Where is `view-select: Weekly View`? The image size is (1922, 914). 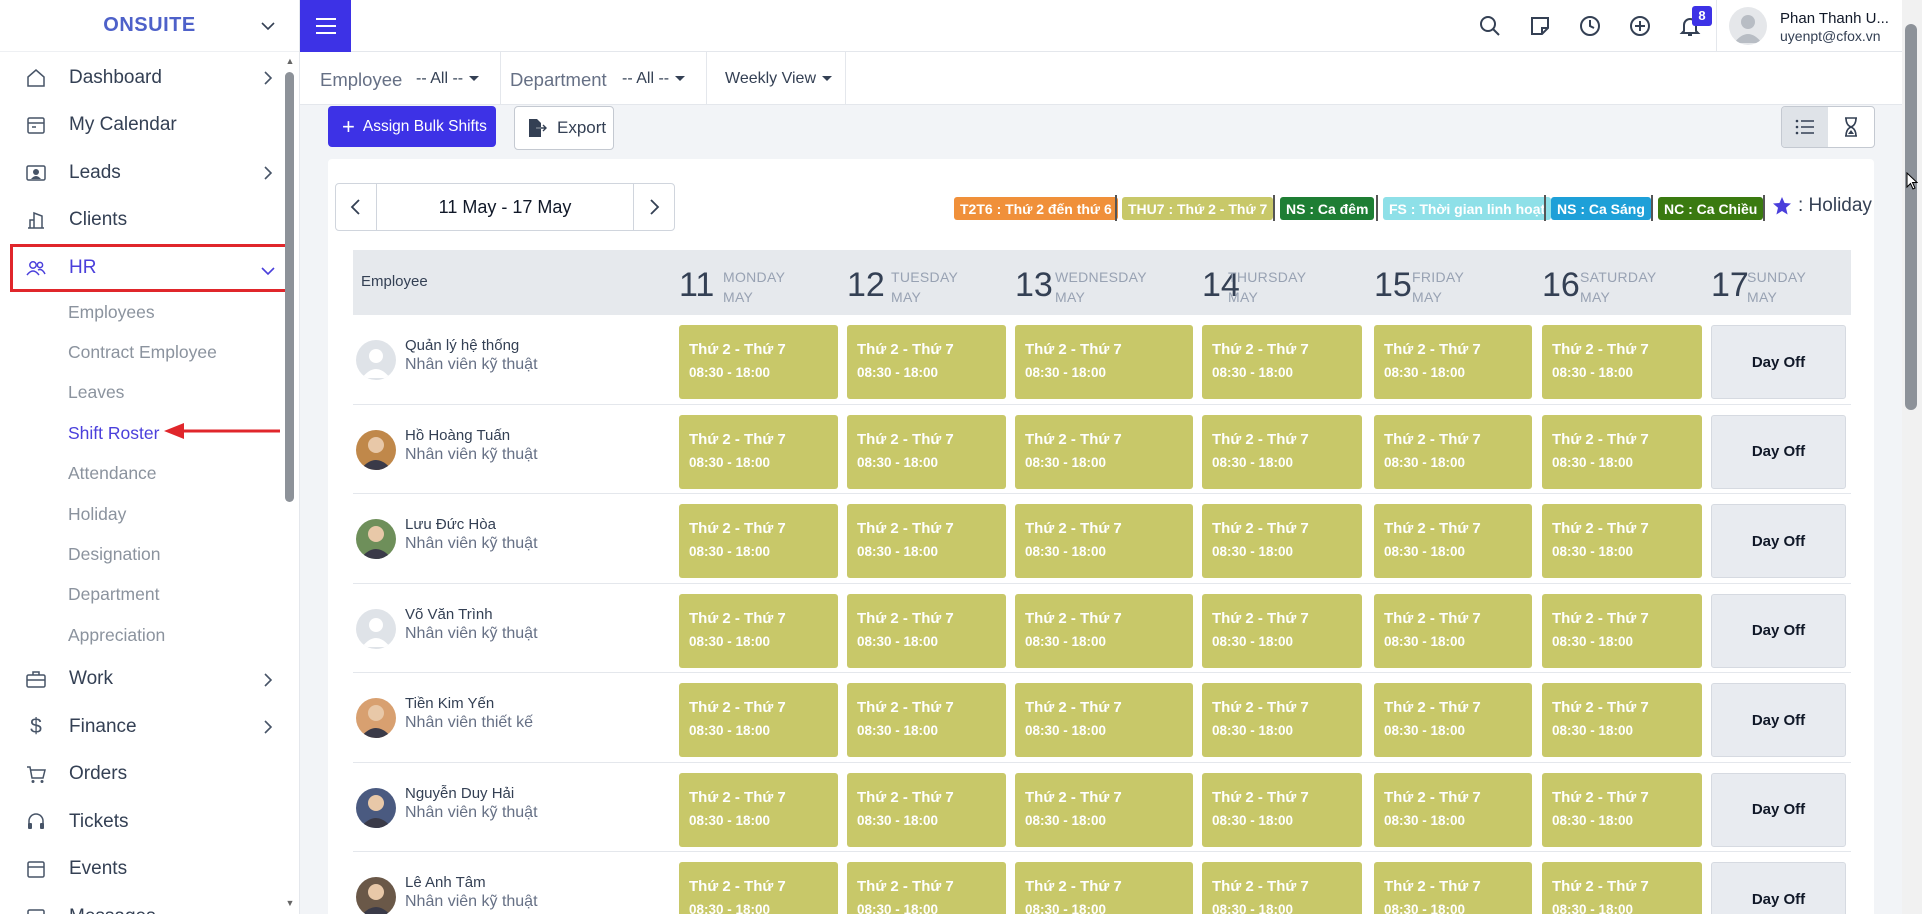 view-select: Weekly View is located at coordinates (778, 79).